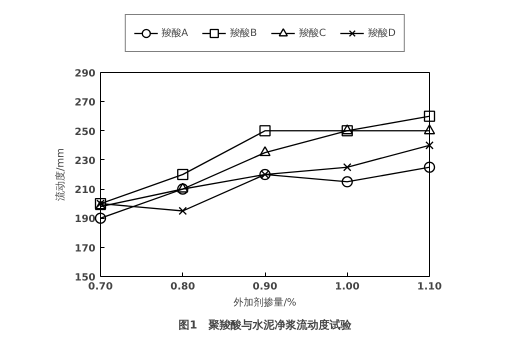 Image resolution: width=529 pixels, height=342 pixels. What do you see at coordinates (429, 287) in the screenshot?
I see `x-tick-label: 1.10` at bounding box center [429, 287].